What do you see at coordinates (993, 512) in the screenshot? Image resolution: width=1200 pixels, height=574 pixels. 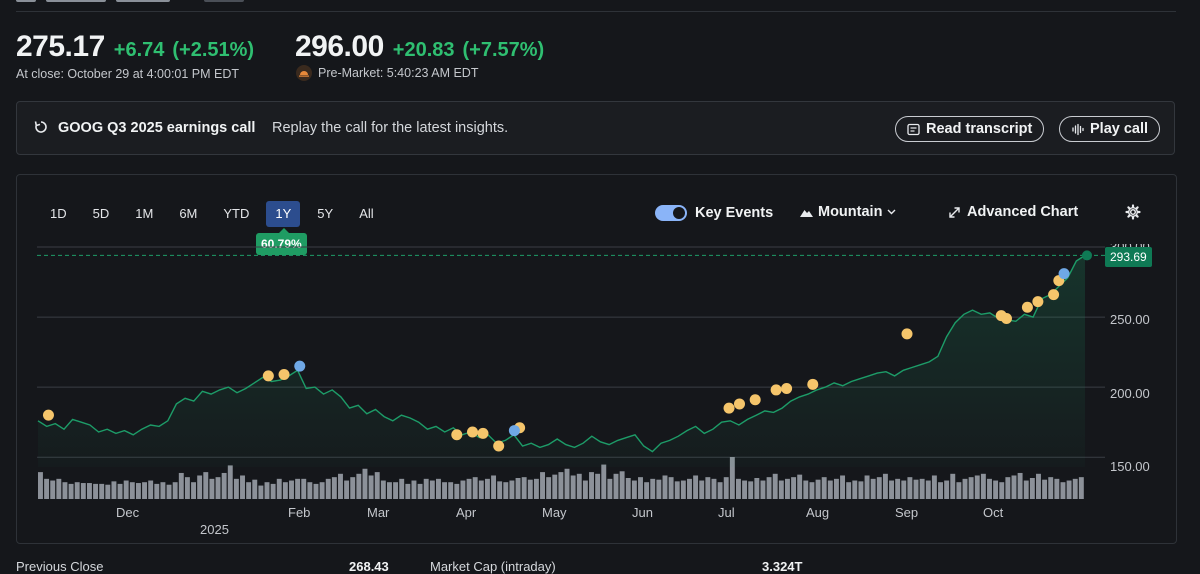 I see `x-label-oct: Oct` at bounding box center [993, 512].